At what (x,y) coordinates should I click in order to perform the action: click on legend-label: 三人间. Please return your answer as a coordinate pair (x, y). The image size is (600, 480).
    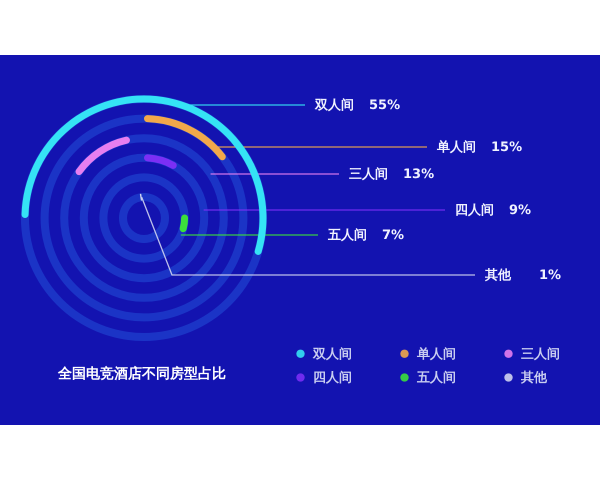
    Looking at the image, I should click on (540, 354).